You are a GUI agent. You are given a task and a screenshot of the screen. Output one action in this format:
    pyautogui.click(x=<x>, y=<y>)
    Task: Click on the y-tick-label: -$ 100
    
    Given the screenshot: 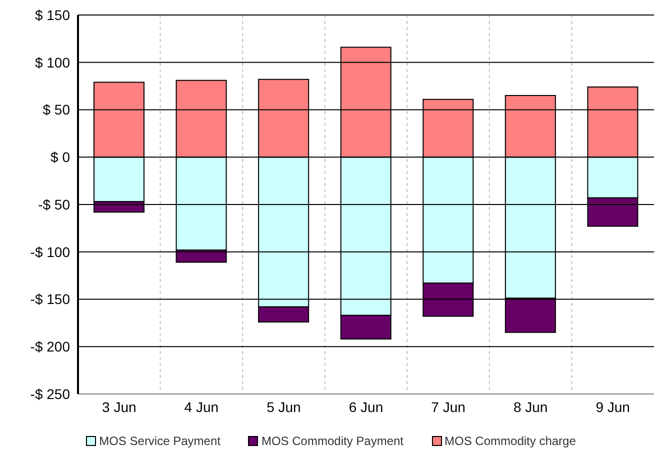 What is the action you would take?
    pyautogui.click(x=50, y=252)
    